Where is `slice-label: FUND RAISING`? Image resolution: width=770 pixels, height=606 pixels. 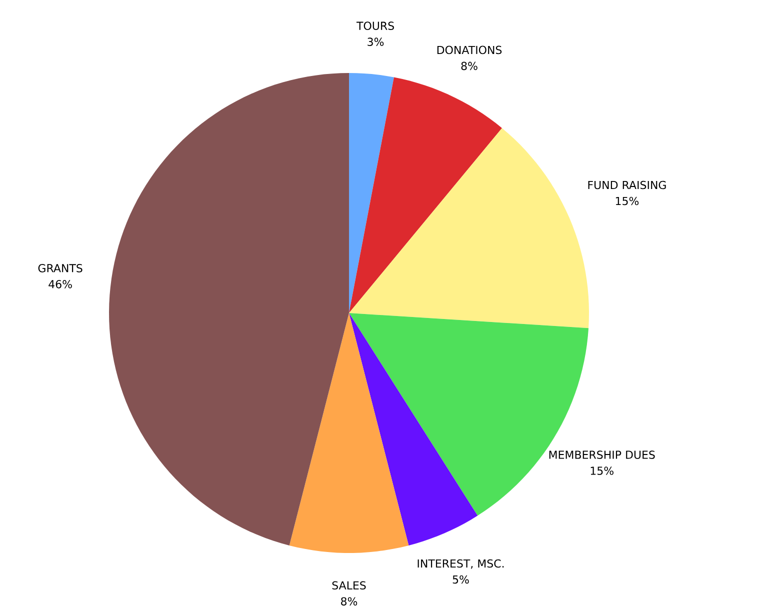
slice-label: FUND RAISING is located at coordinates (627, 185).